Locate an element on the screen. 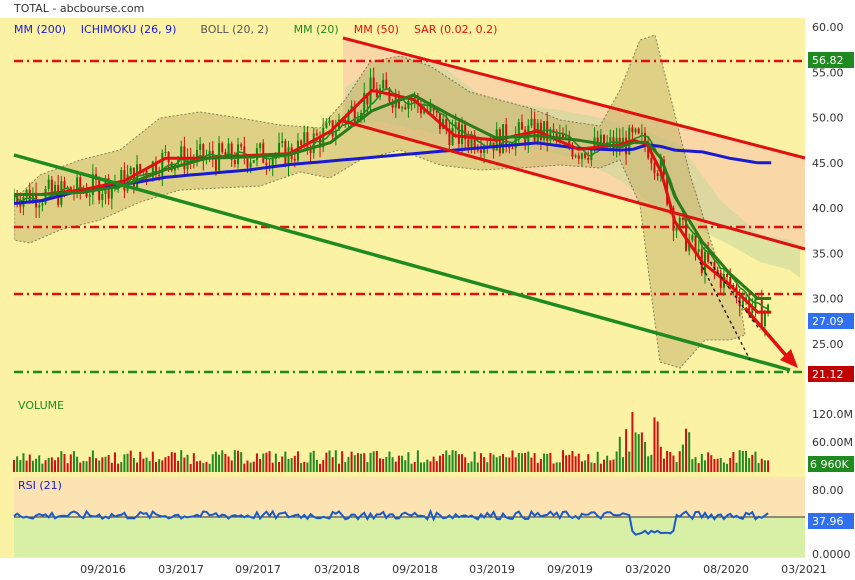  rsi-tick-0: 0.0000 is located at coordinates (831, 554).